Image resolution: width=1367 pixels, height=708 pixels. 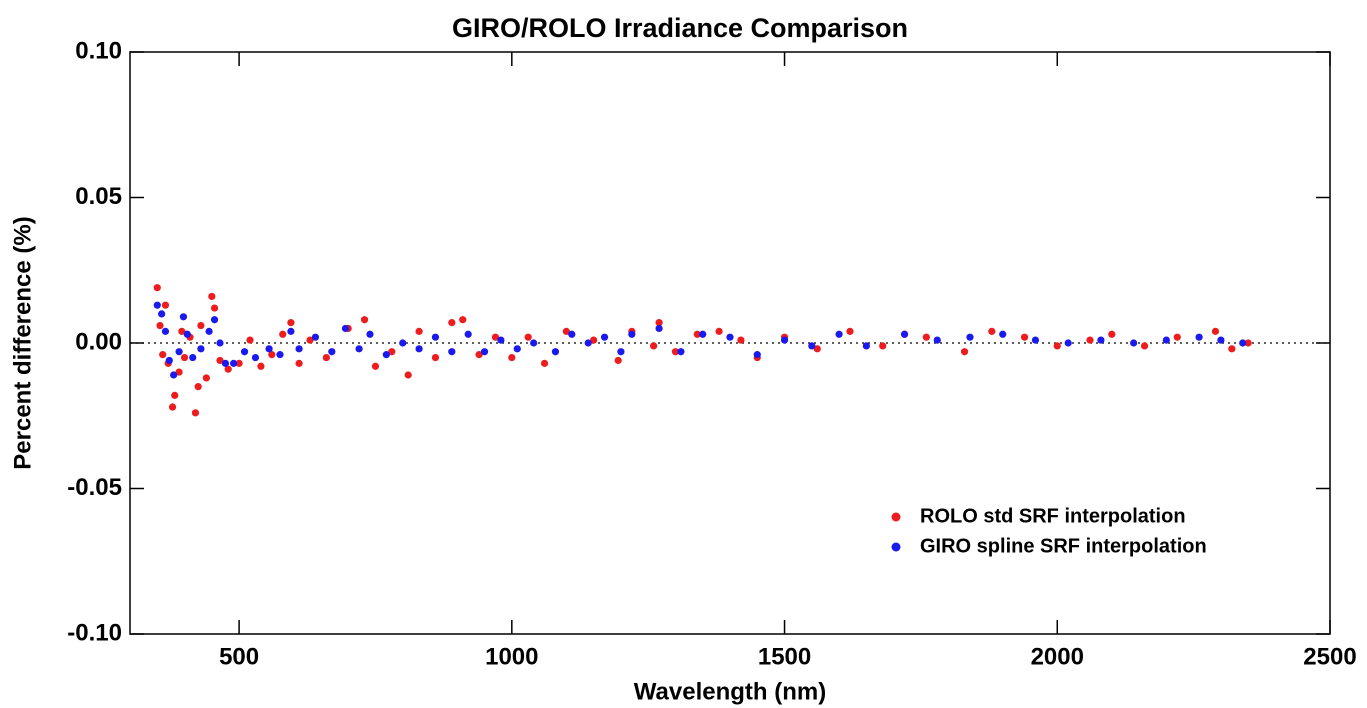 What do you see at coordinates (1329, 656) in the screenshot?
I see `x-tick-label: 2500` at bounding box center [1329, 656].